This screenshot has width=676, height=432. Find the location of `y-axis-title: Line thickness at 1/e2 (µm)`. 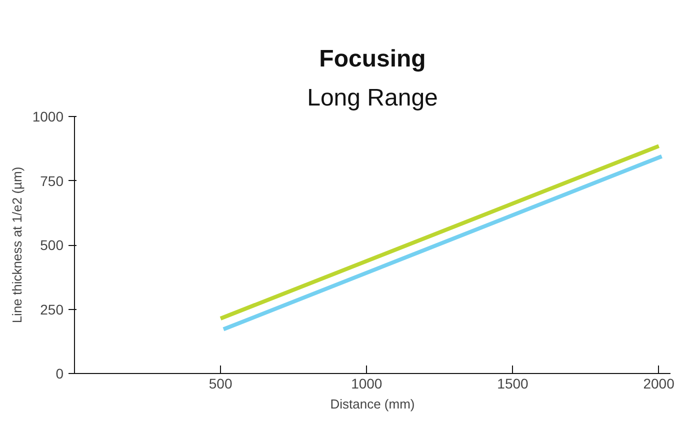

y-axis-title: Line thickness at 1/e2 (µm) is located at coordinates (16, 245).